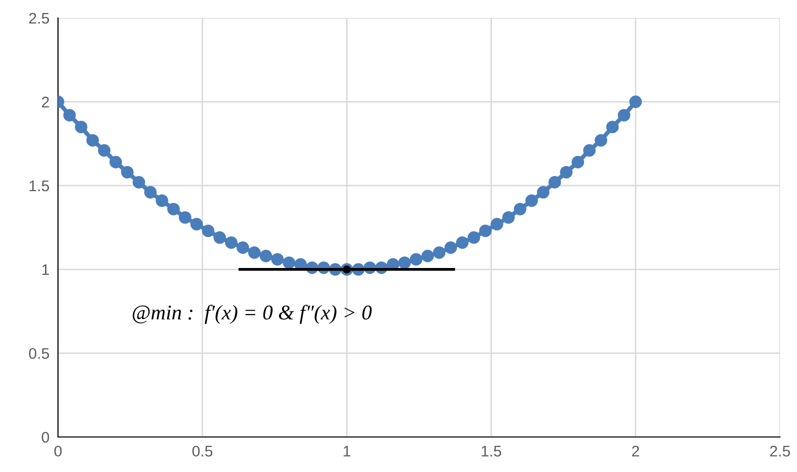  Describe the element at coordinates (492, 451) in the screenshot. I see `x-tick-label: 1.5` at that location.